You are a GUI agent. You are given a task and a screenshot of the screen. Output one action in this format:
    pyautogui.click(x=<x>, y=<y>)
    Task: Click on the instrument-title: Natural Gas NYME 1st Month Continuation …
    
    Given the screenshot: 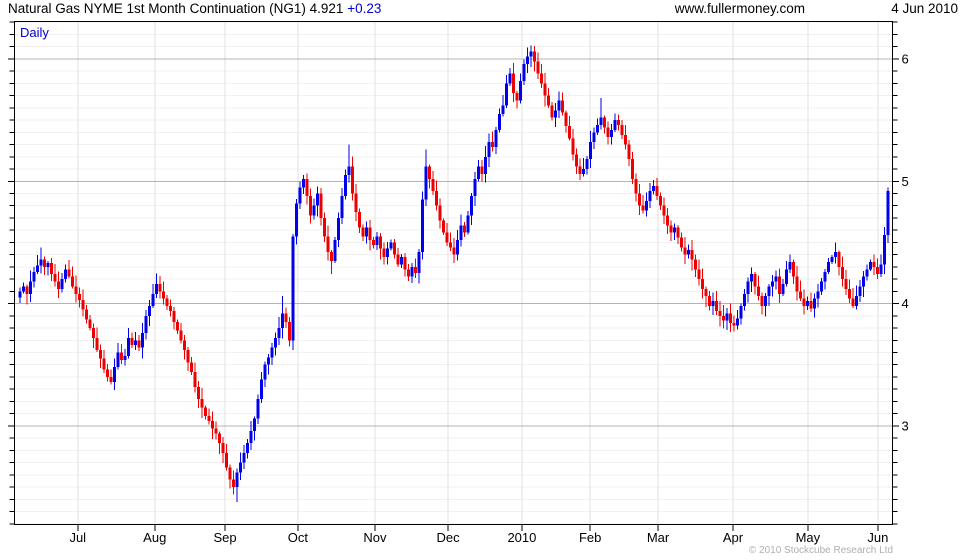 What is the action you would take?
    pyautogui.click(x=157, y=8)
    